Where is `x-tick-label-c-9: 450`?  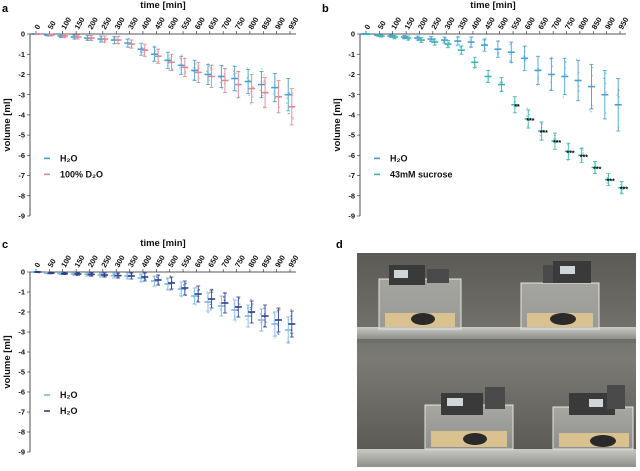
x-tick-label-c-9: 450 is located at coordinates (160, 261).